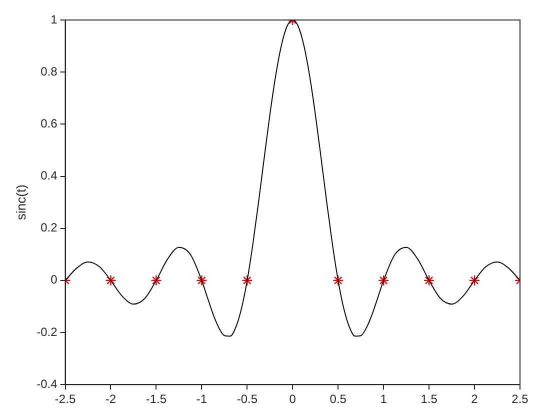 The image size is (560, 420). What do you see at coordinates (474, 399) in the screenshot?
I see `x-tick-label: 2` at bounding box center [474, 399].